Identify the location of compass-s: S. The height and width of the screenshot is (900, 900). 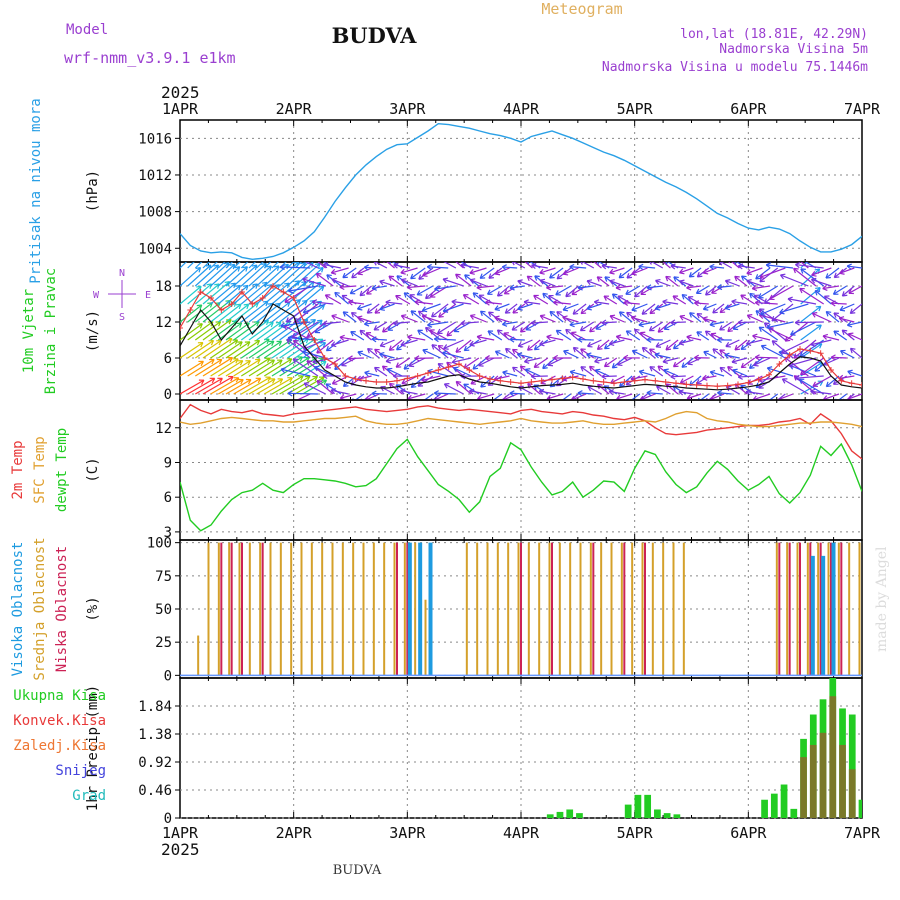
(122, 317).